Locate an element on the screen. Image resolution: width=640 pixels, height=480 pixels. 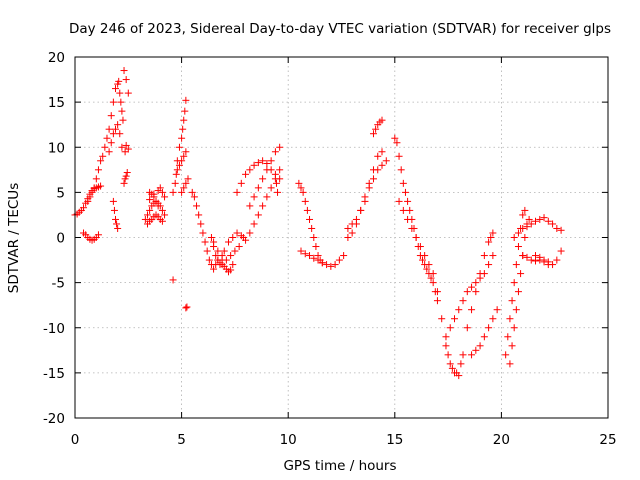
y-tick-label: 5 is located at coordinates (60, 193).